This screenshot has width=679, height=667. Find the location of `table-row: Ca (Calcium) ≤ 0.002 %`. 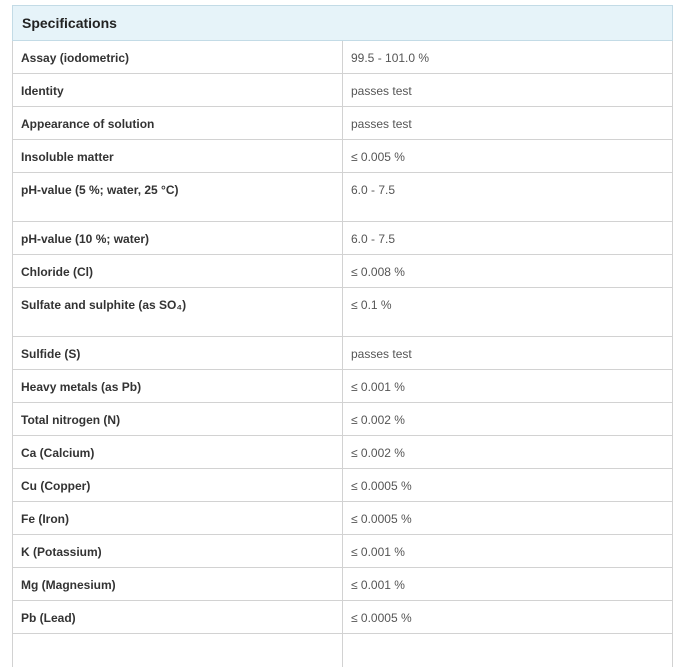

table-row: Ca (Calcium) ≤ 0.002 % is located at coordinates (342, 452).